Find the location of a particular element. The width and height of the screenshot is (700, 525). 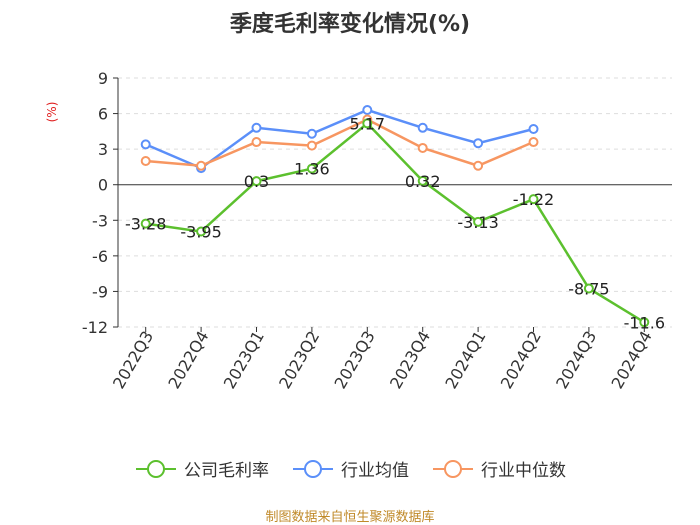

data-label: 1.36 is located at coordinates (312, 169).